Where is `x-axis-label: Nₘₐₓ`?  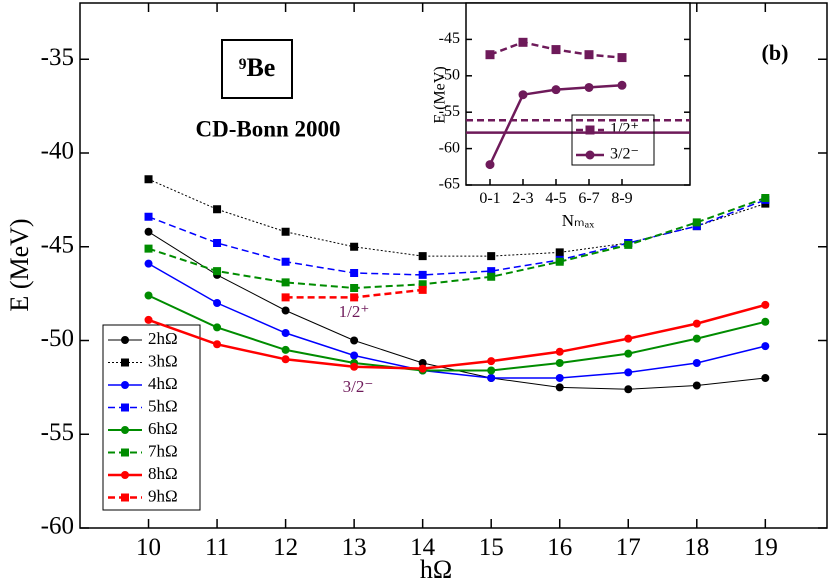
x-axis-label: Nₘₐₓ is located at coordinates (578, 220).